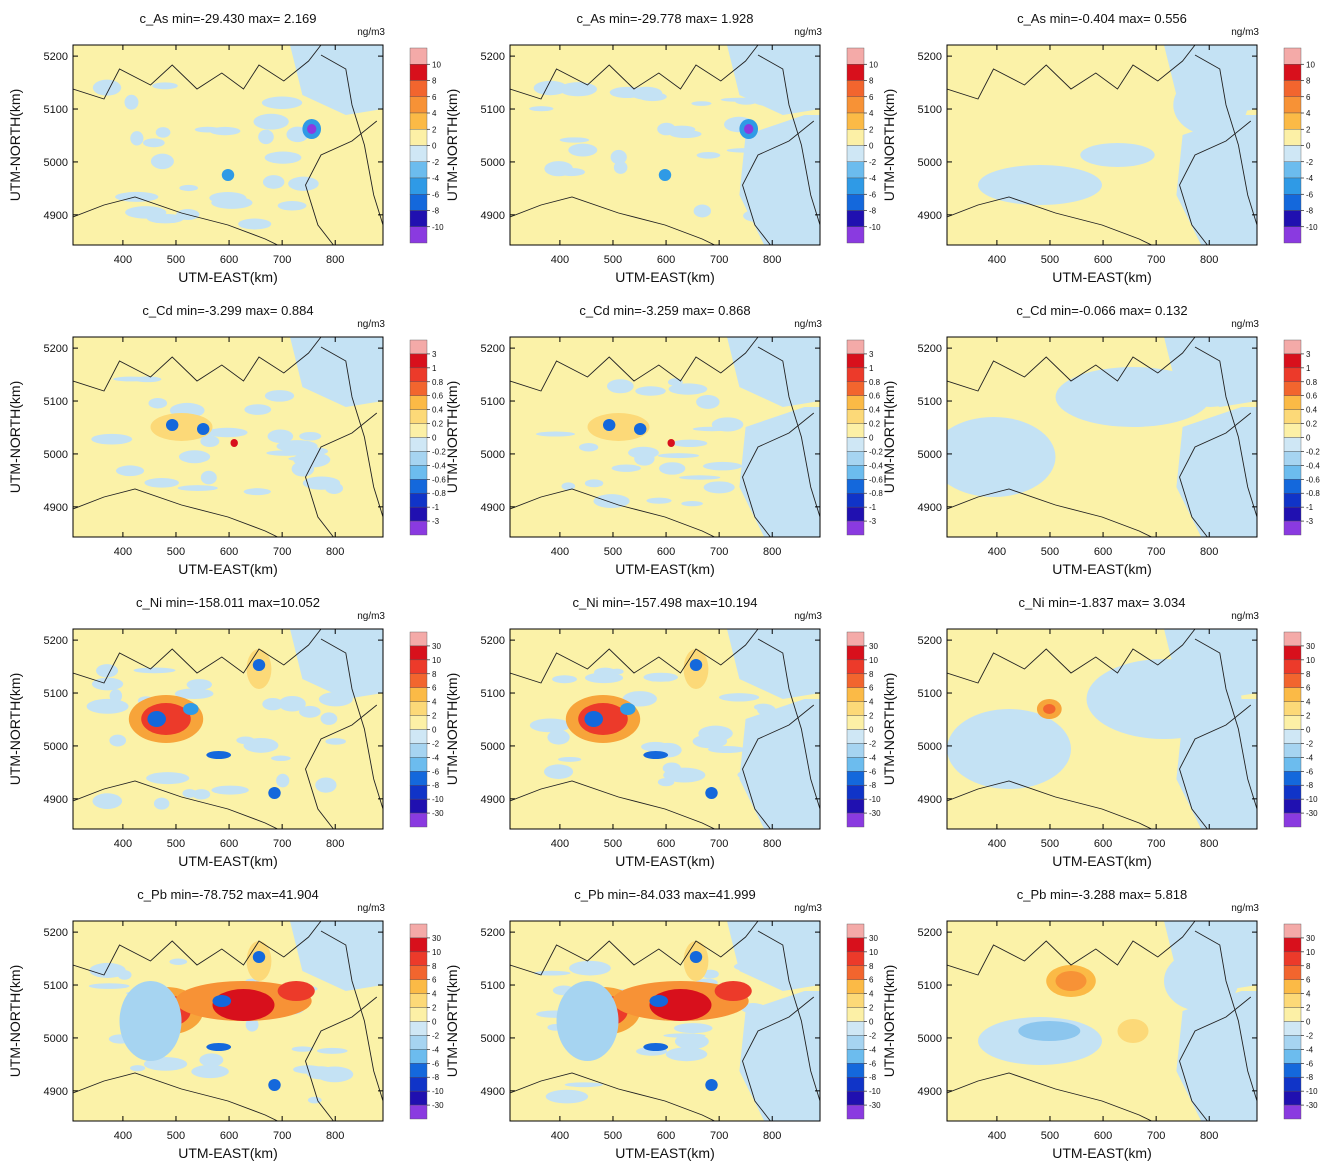 The image size is (1338, 1175). What do you see at coordinates (493, 163) in the screenshot?
I see `y-tick-label: 5000` at bounding box center [493, 163].